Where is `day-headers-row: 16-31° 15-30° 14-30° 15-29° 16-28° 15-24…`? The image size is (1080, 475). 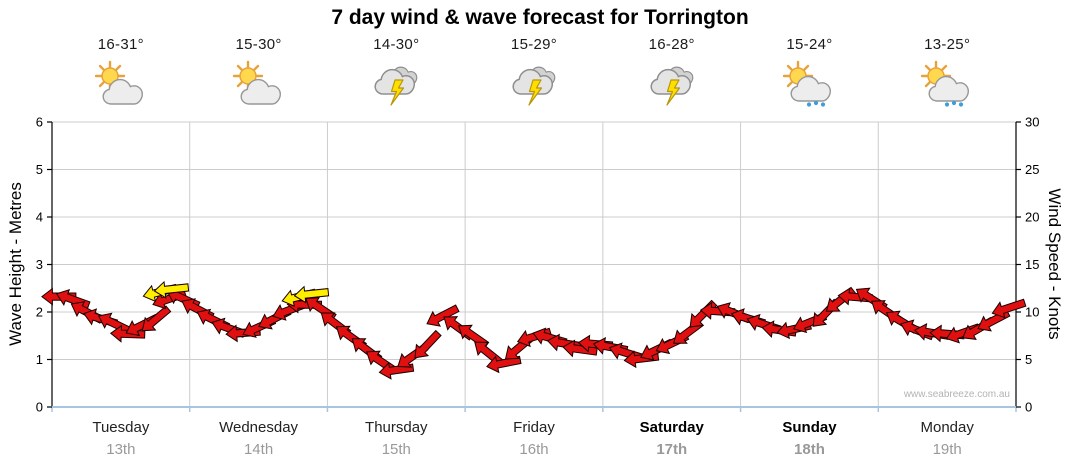 day-headers-row: 16-31° 15-30° 14-30° 15-29° 16-28° 15-24… is located at coordinates (534, 72).